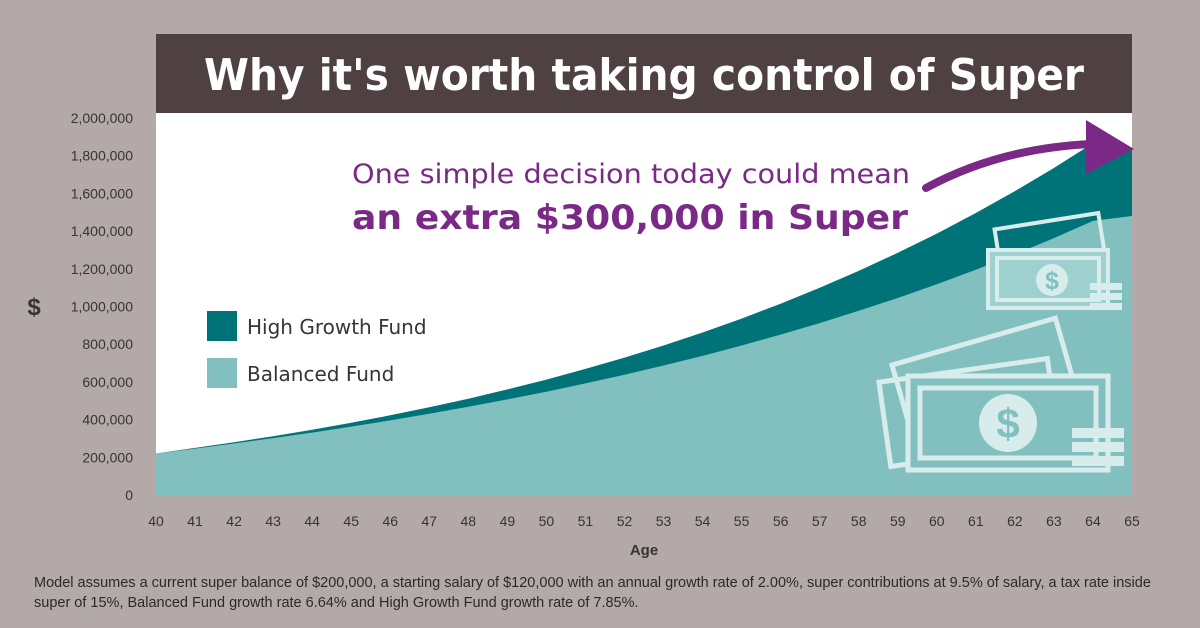 This screenshot has height=628, width=1200. I want to click on x-tick-label: 50, so click(547, 521).